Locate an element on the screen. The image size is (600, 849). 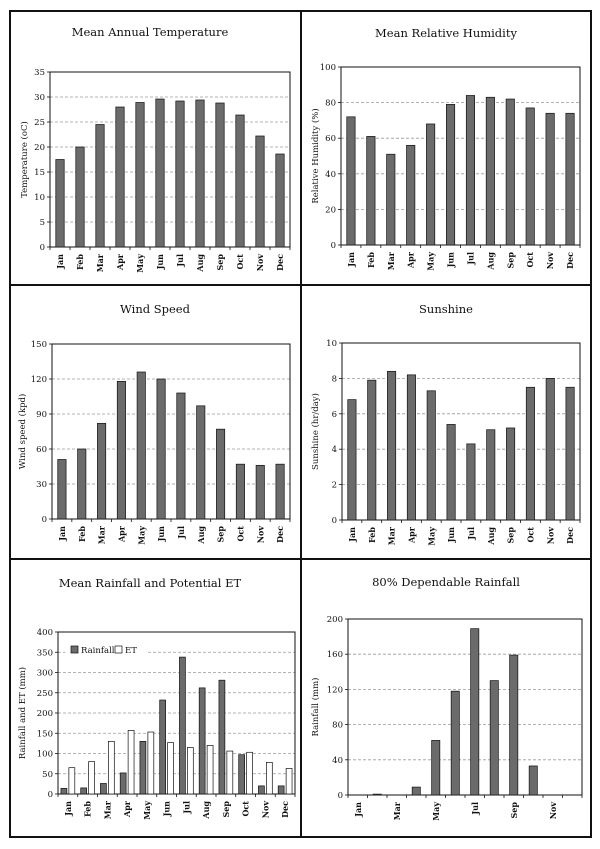
y-tick-label: 80 is located at coordinates (337, 726).